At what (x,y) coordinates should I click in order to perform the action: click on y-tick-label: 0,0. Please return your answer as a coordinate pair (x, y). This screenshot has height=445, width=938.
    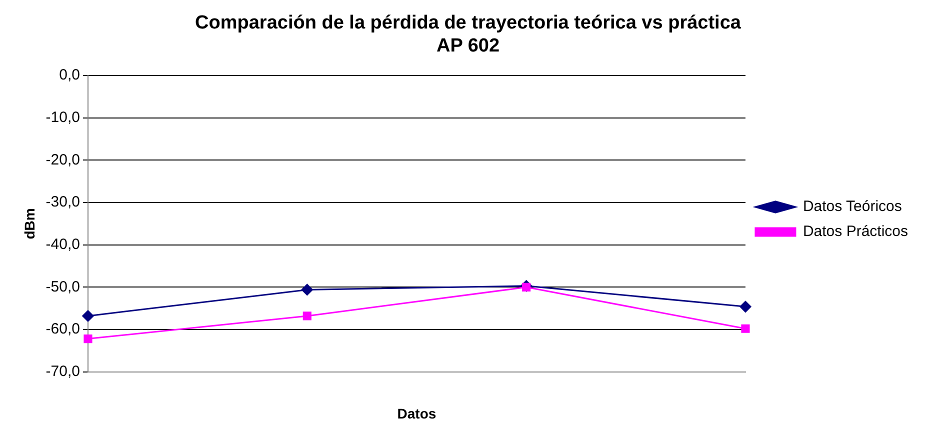
    Looking at the image, I should click on (69, 75).